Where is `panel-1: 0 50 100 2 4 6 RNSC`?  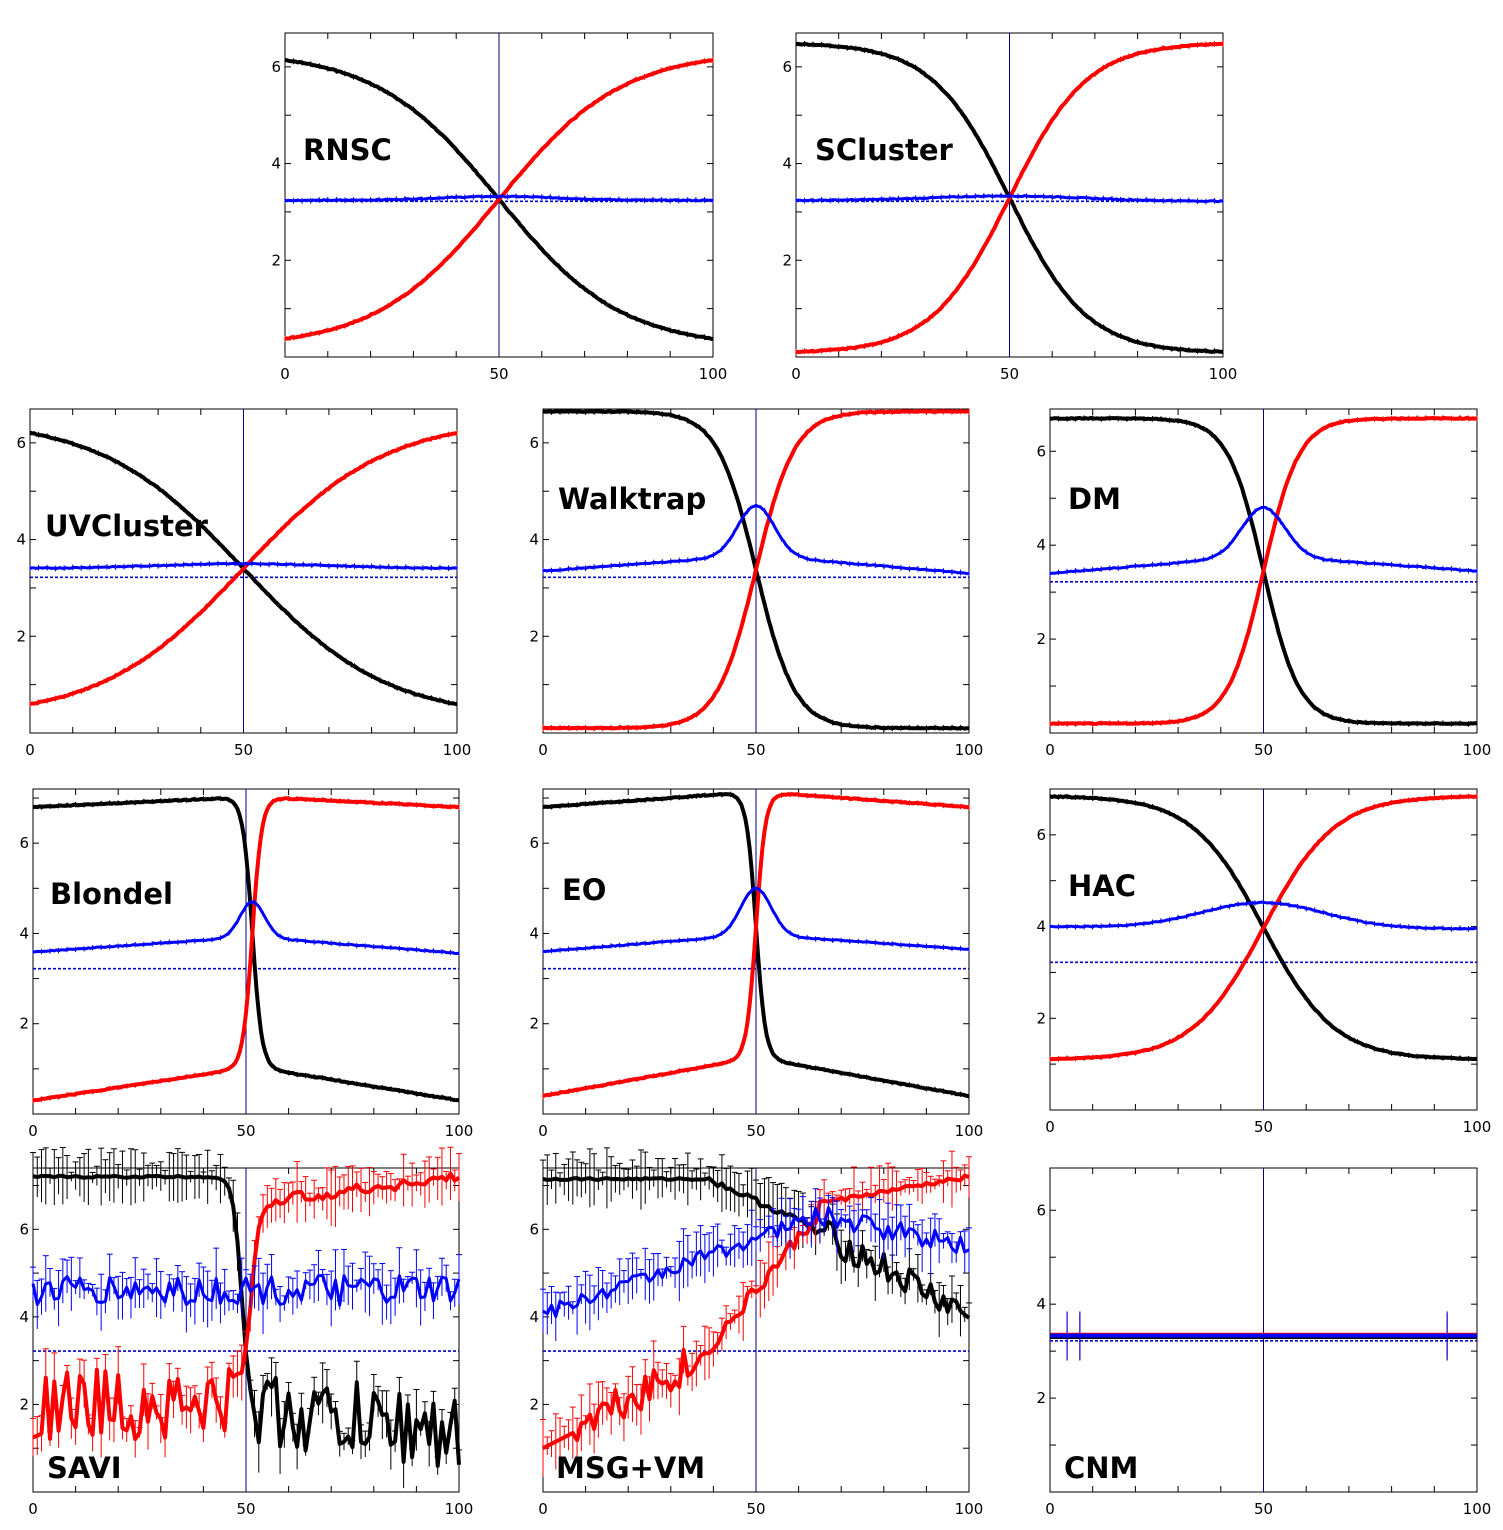 panel-1: 0 50 100 2 4 6 RNSC is located at coordinates (499, 207).